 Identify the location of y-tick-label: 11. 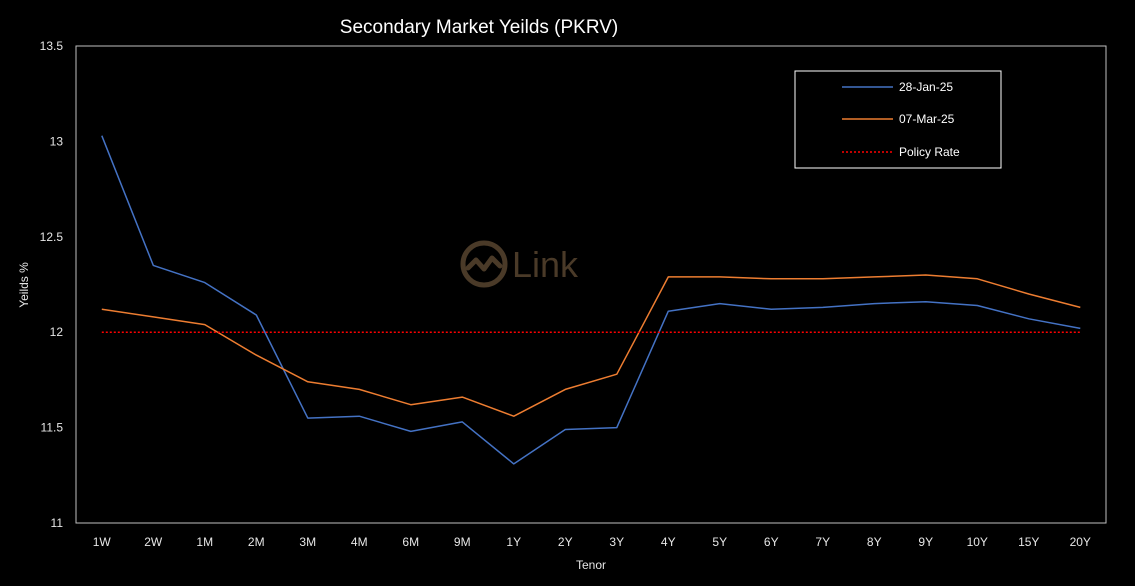
(57, 523).